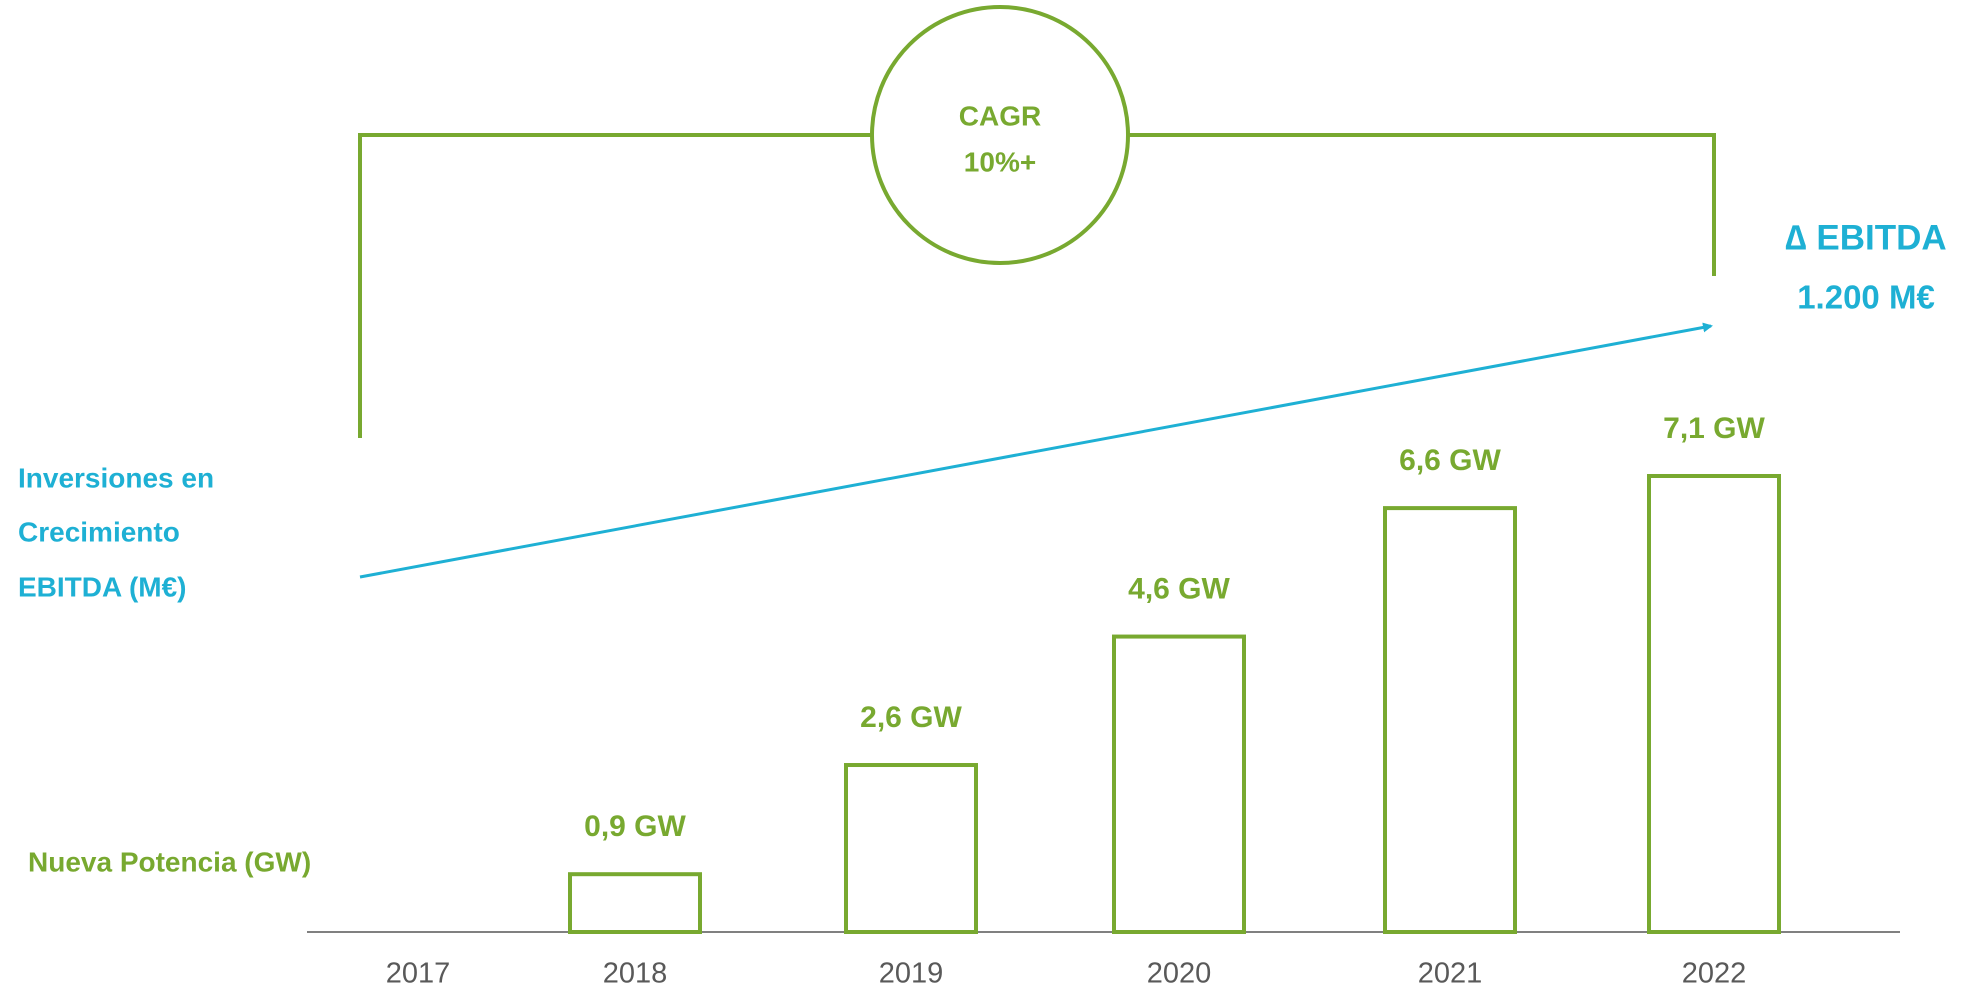 The height and width of the screenshot is (990, 1964). I want to click on x-tick-label: 2019, so click(911, 974).